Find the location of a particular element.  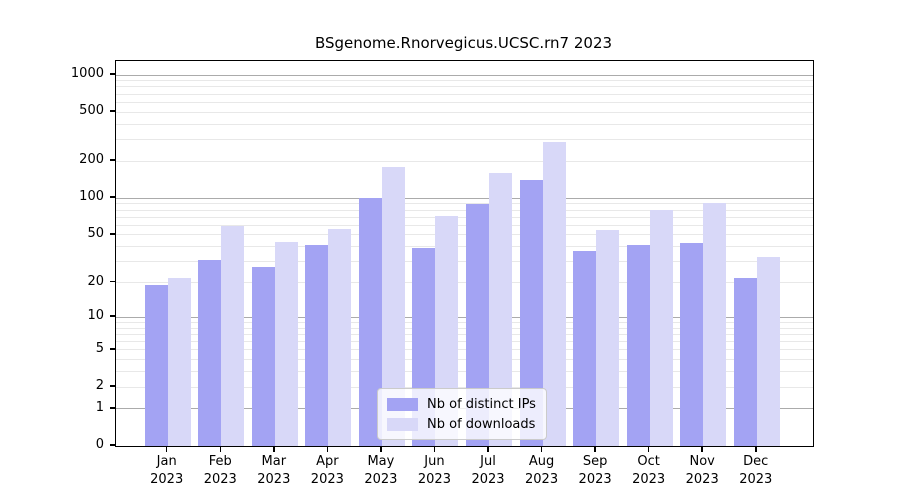

bar-downloads-jul is located at coordinates (500, 309).